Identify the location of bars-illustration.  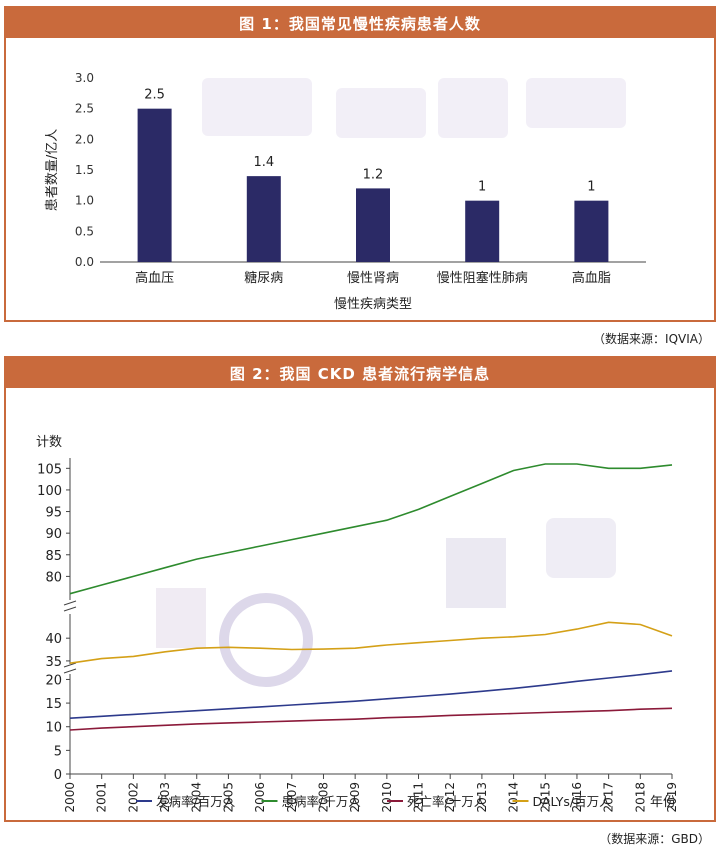
(181, 618).